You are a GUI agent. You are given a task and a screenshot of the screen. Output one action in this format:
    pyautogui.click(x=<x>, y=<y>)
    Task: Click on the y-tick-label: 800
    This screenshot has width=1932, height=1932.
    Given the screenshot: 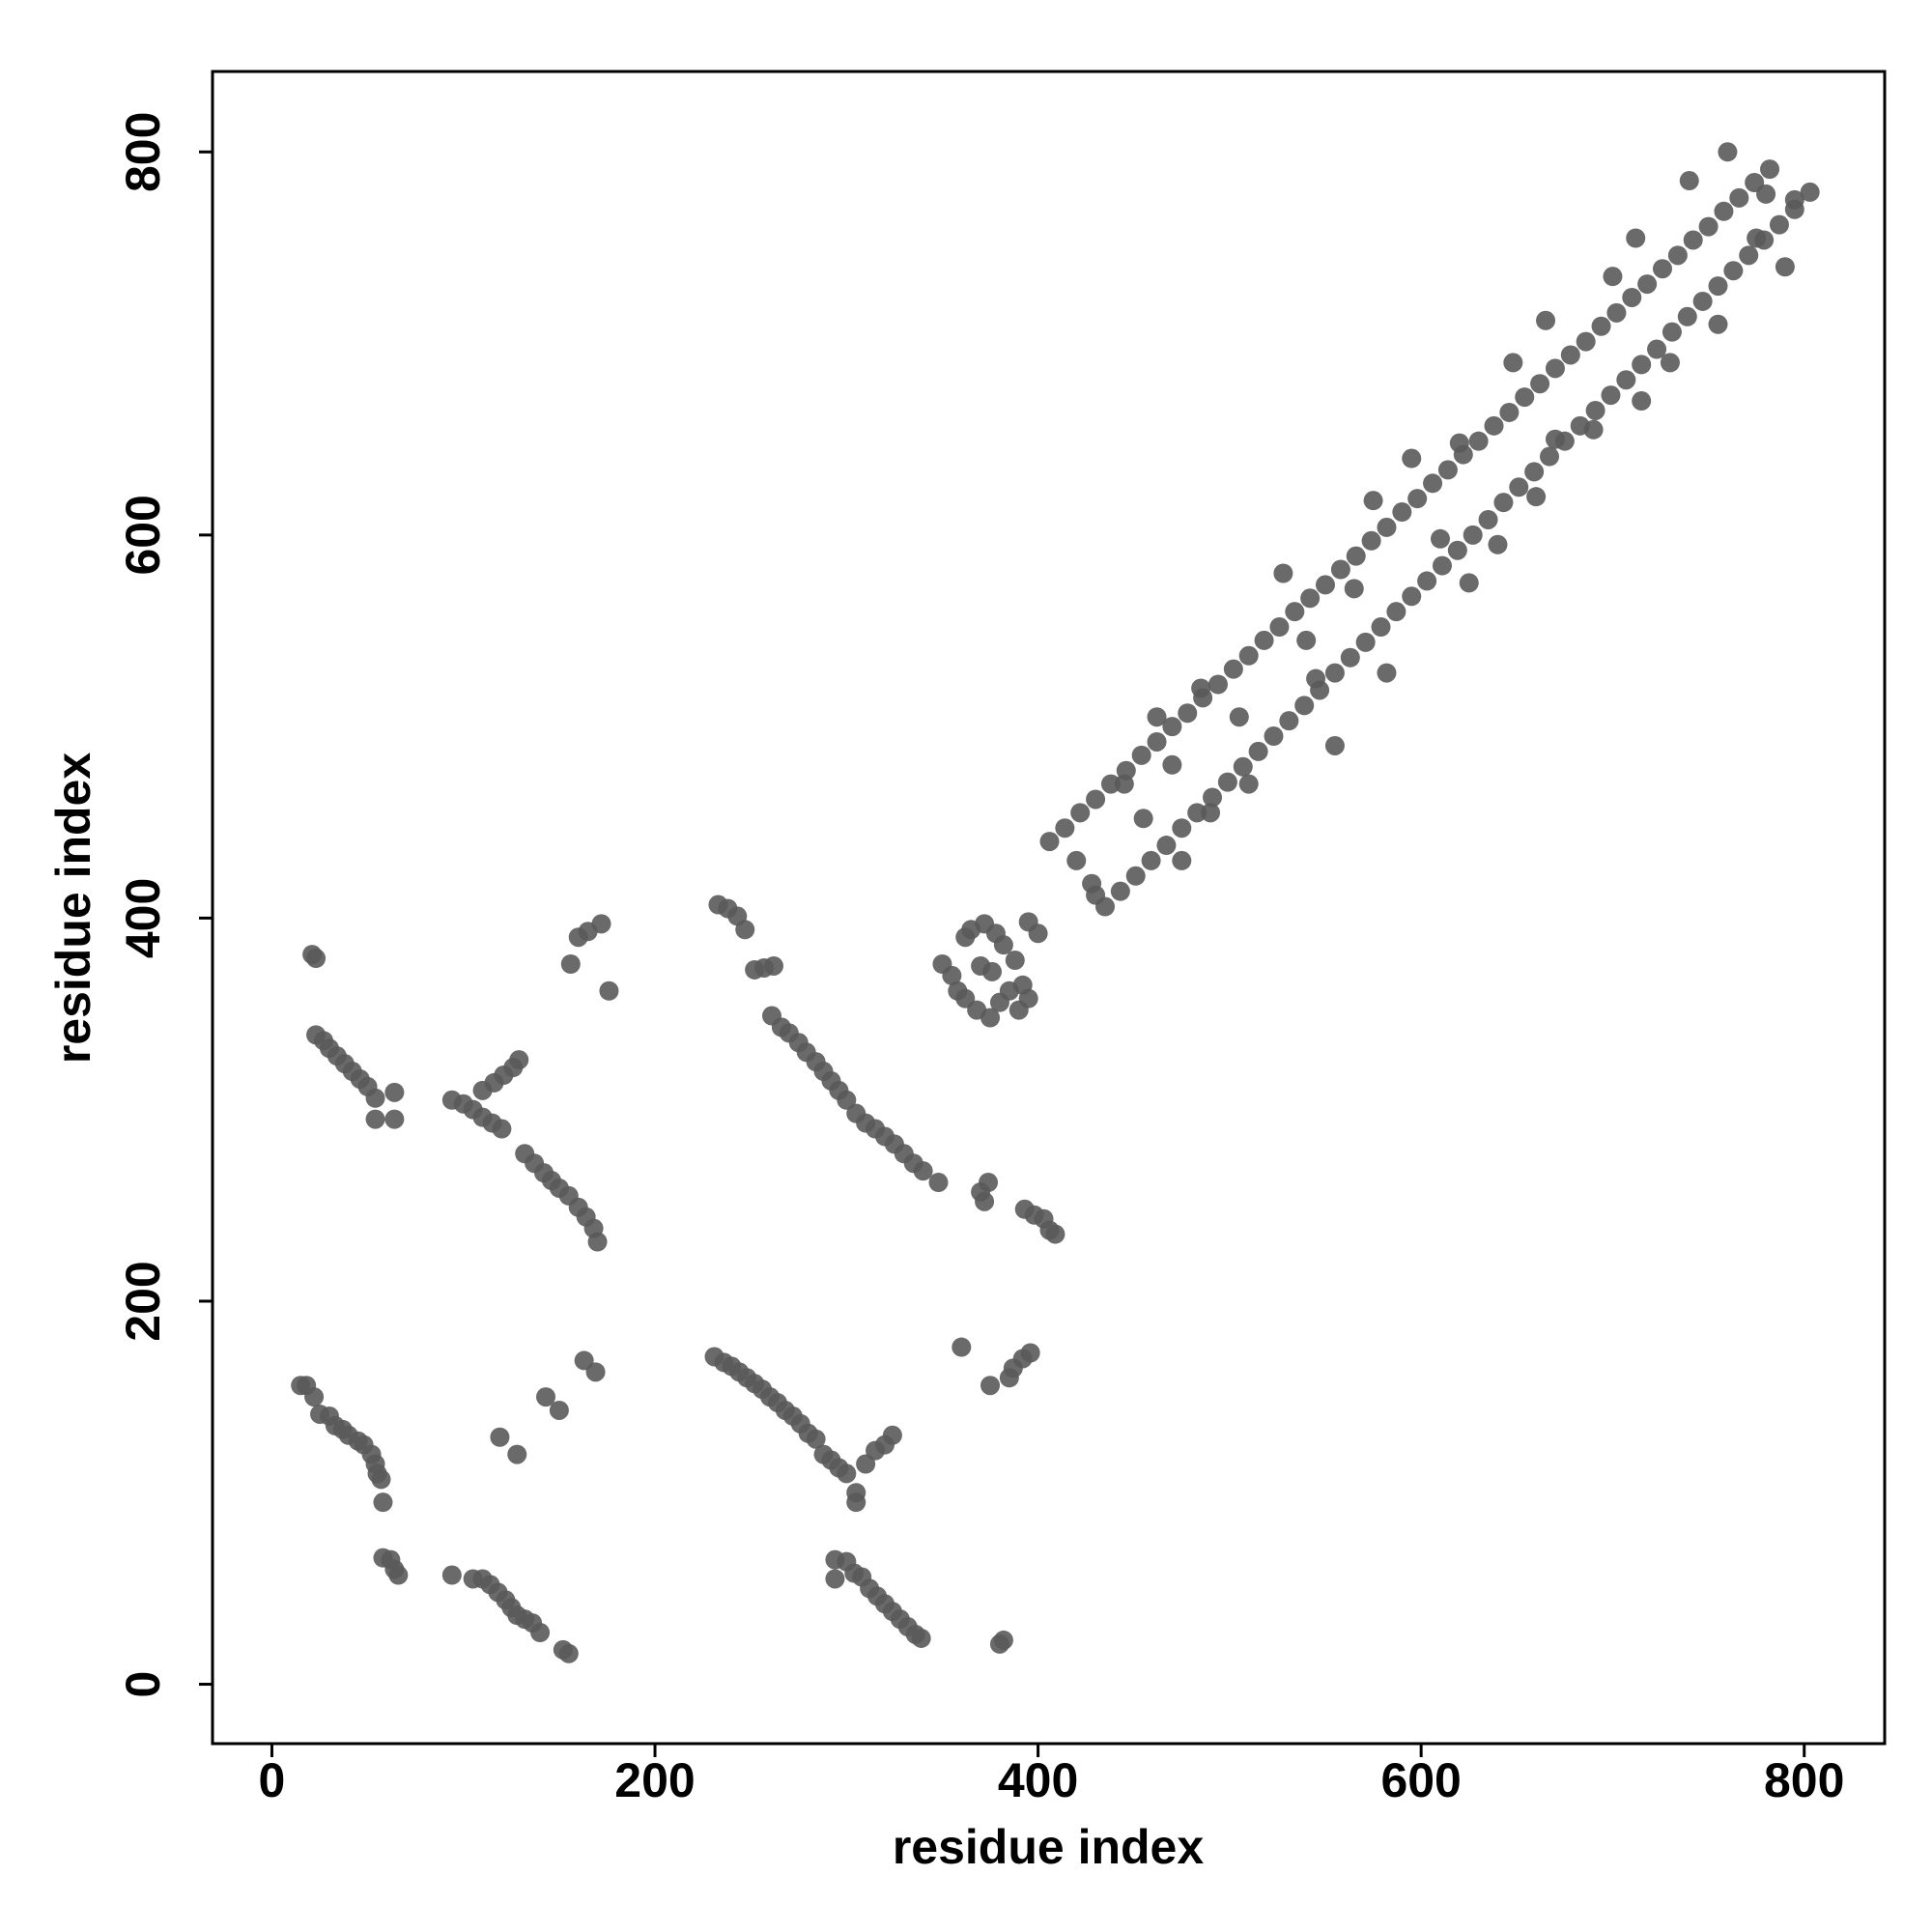 What is the action you would take?
    pyautogui.click(x=143, y=152)
    